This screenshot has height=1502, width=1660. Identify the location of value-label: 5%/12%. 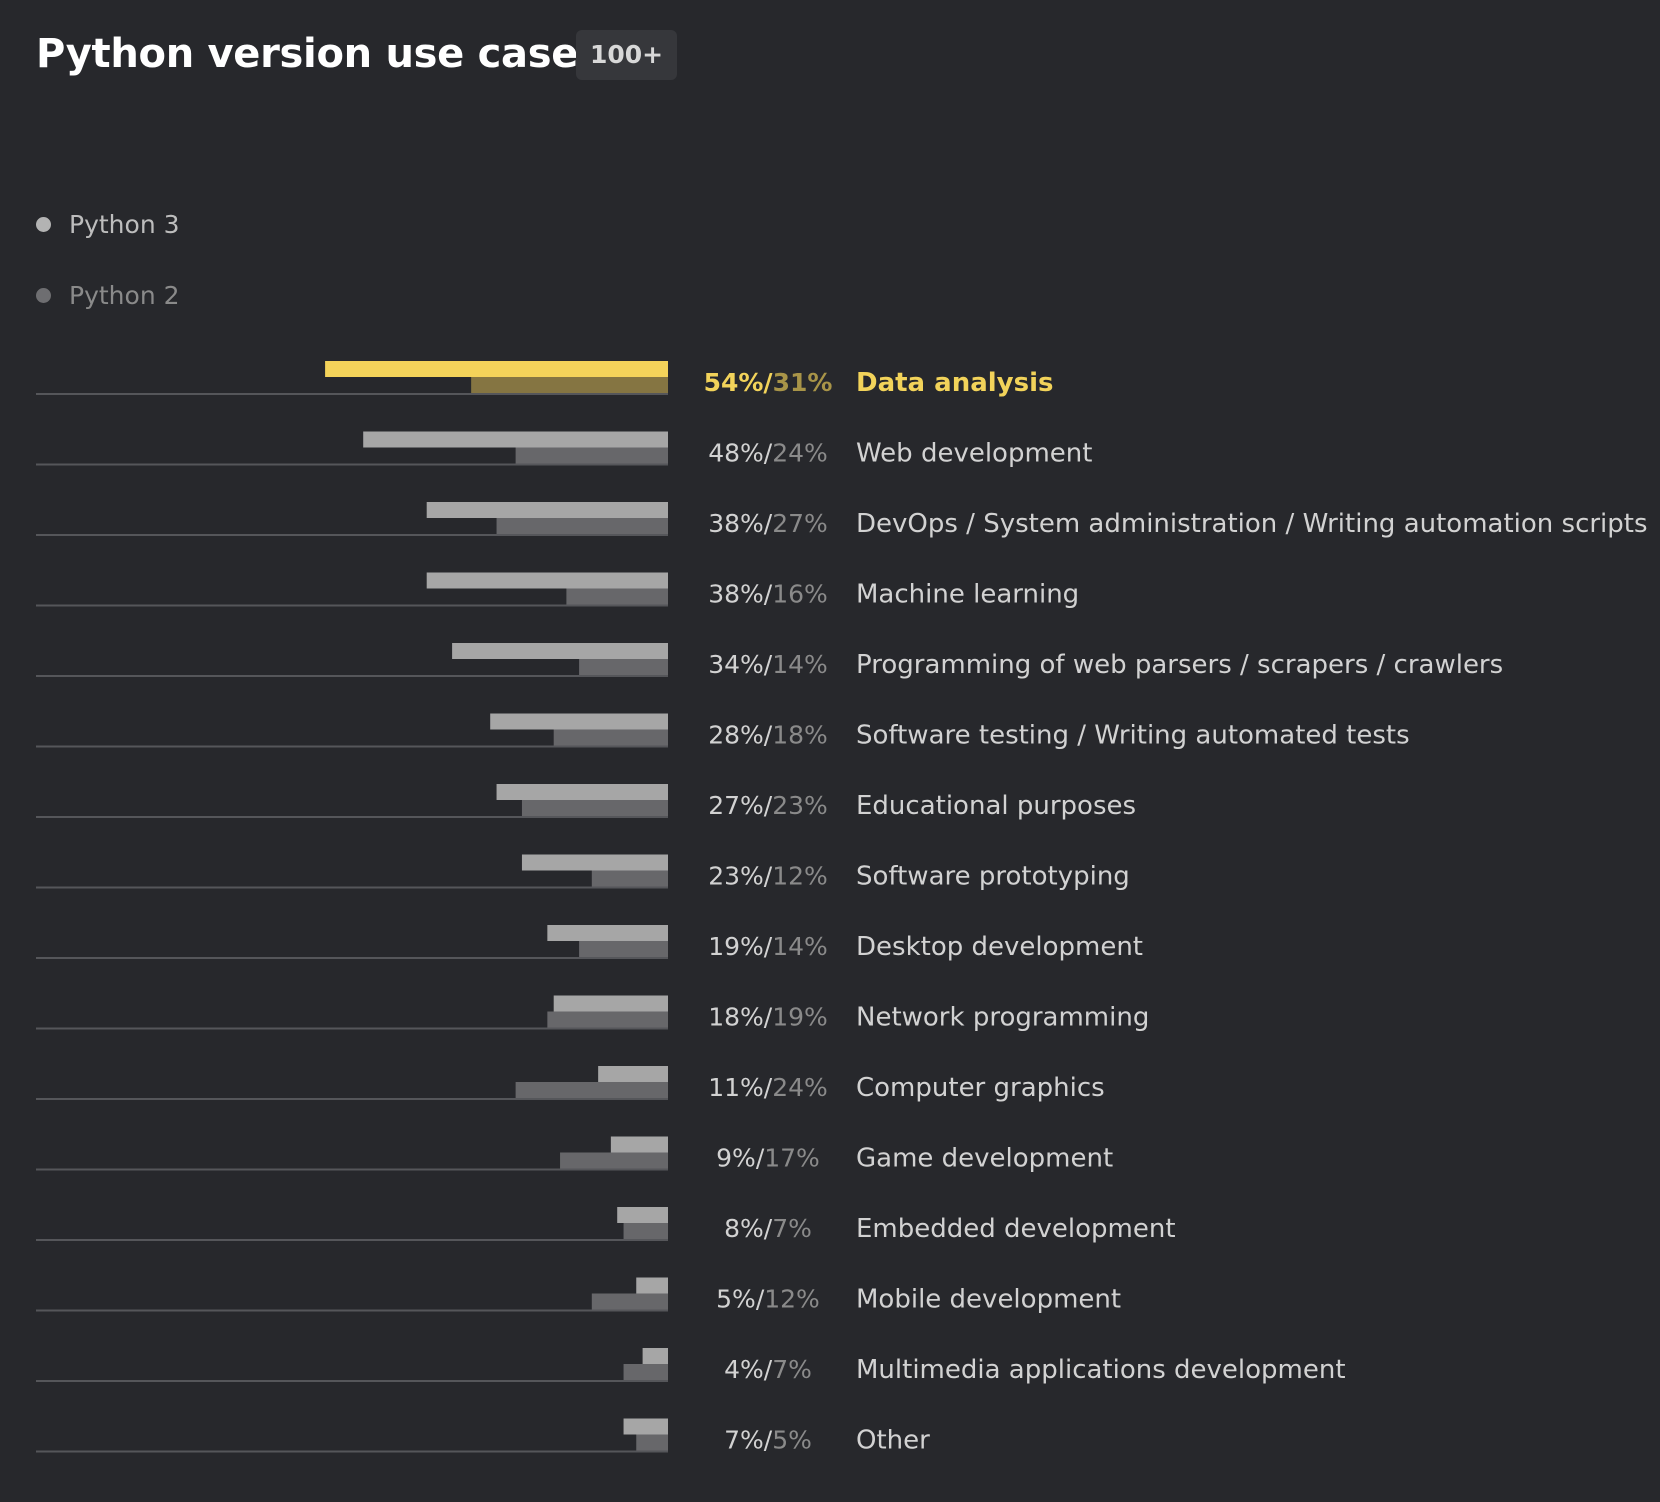
(768, 1299).